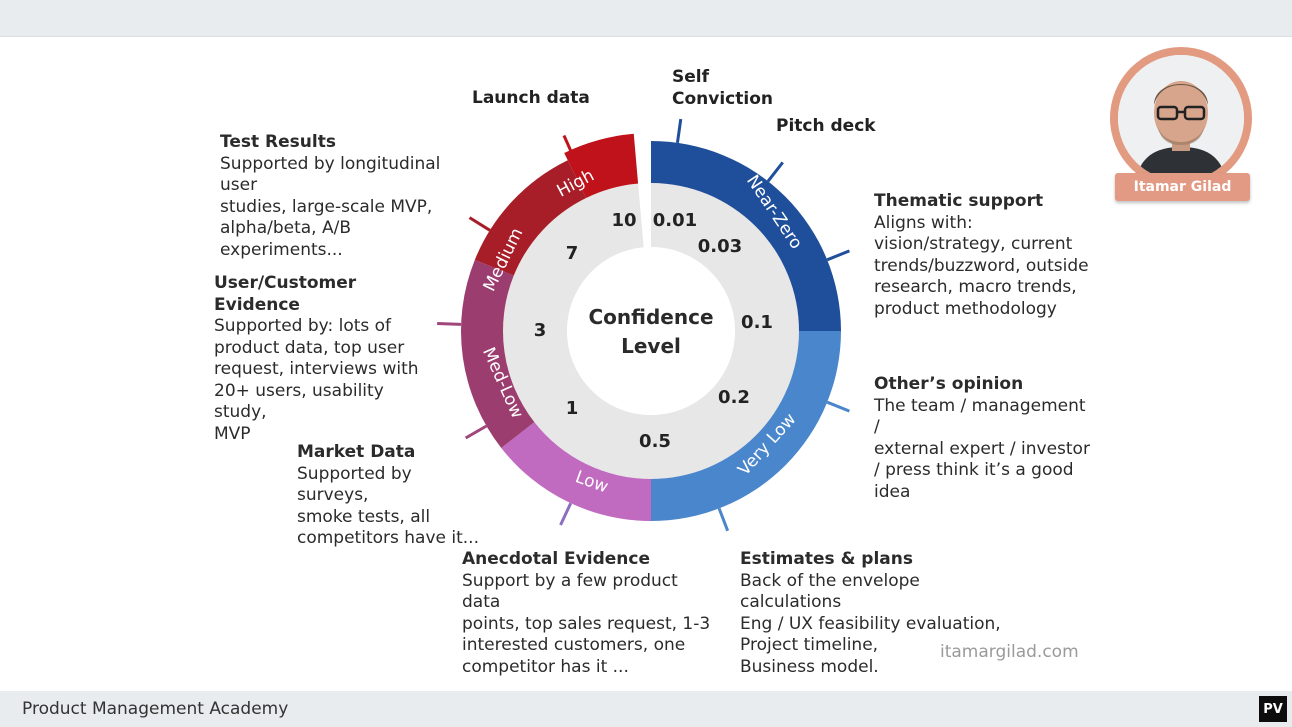 The height and width of the screenshot is (727, 1292). Describe the element at coordinates (757, 322) in the screenshot. I see `value-0-1: 0.1` at that location.